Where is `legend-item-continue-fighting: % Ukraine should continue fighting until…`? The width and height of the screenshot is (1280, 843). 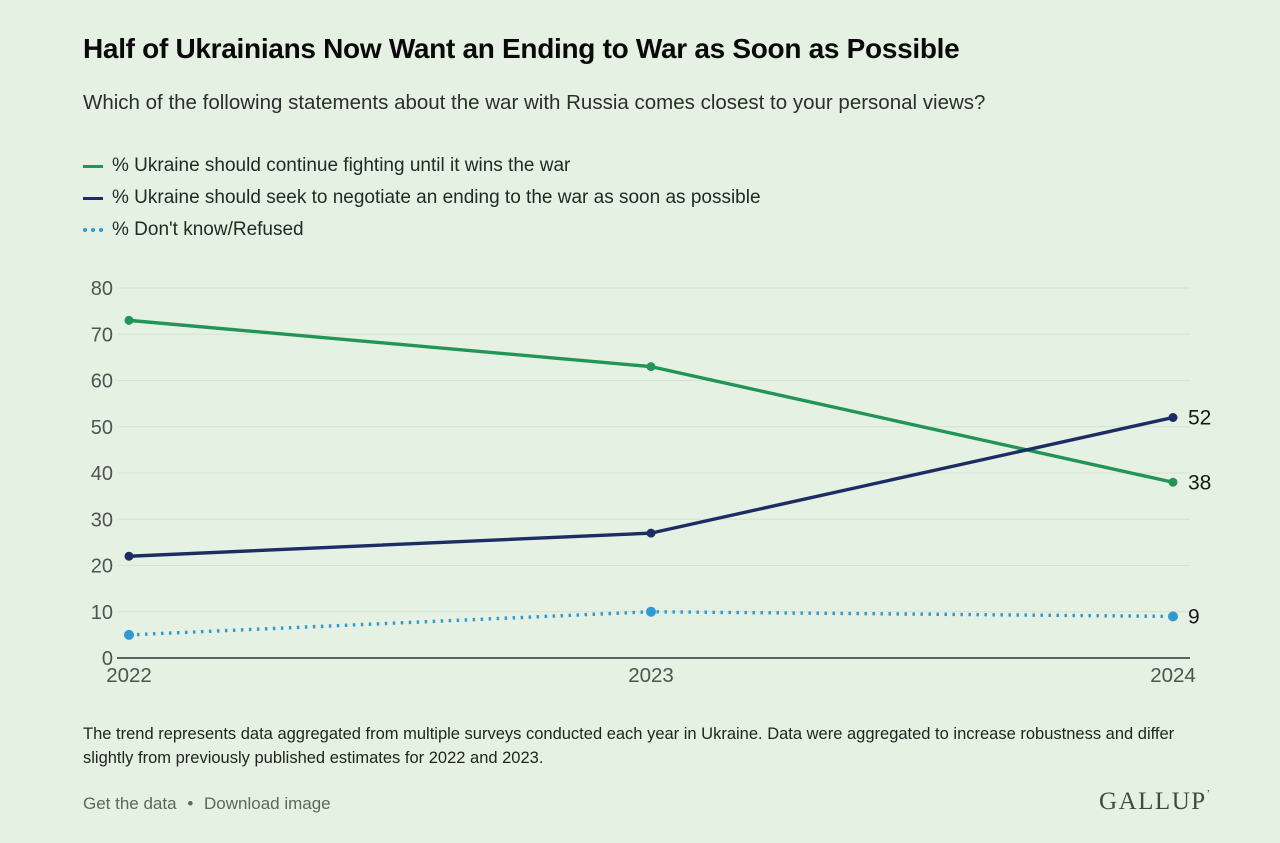 legend-item-continue-fighting: % Ukraine should continue fighting until… is located at coordinates (422, 166).